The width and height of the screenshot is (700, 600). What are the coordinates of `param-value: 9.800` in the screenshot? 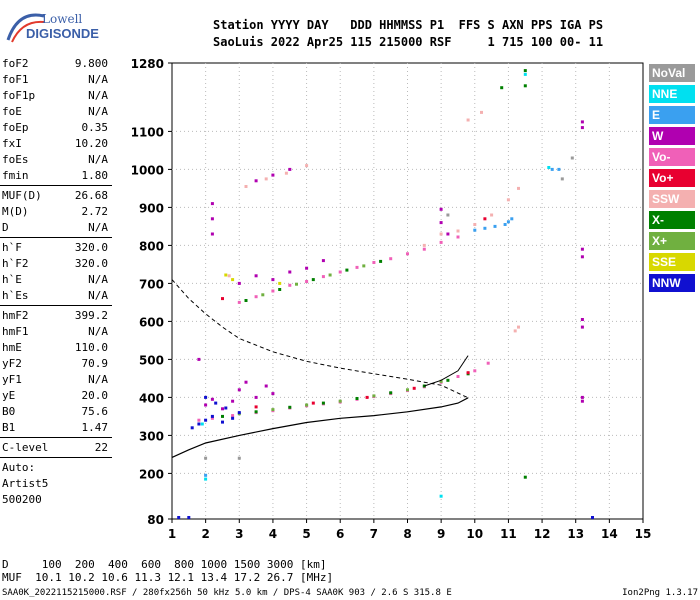 It's located at (91, 63).